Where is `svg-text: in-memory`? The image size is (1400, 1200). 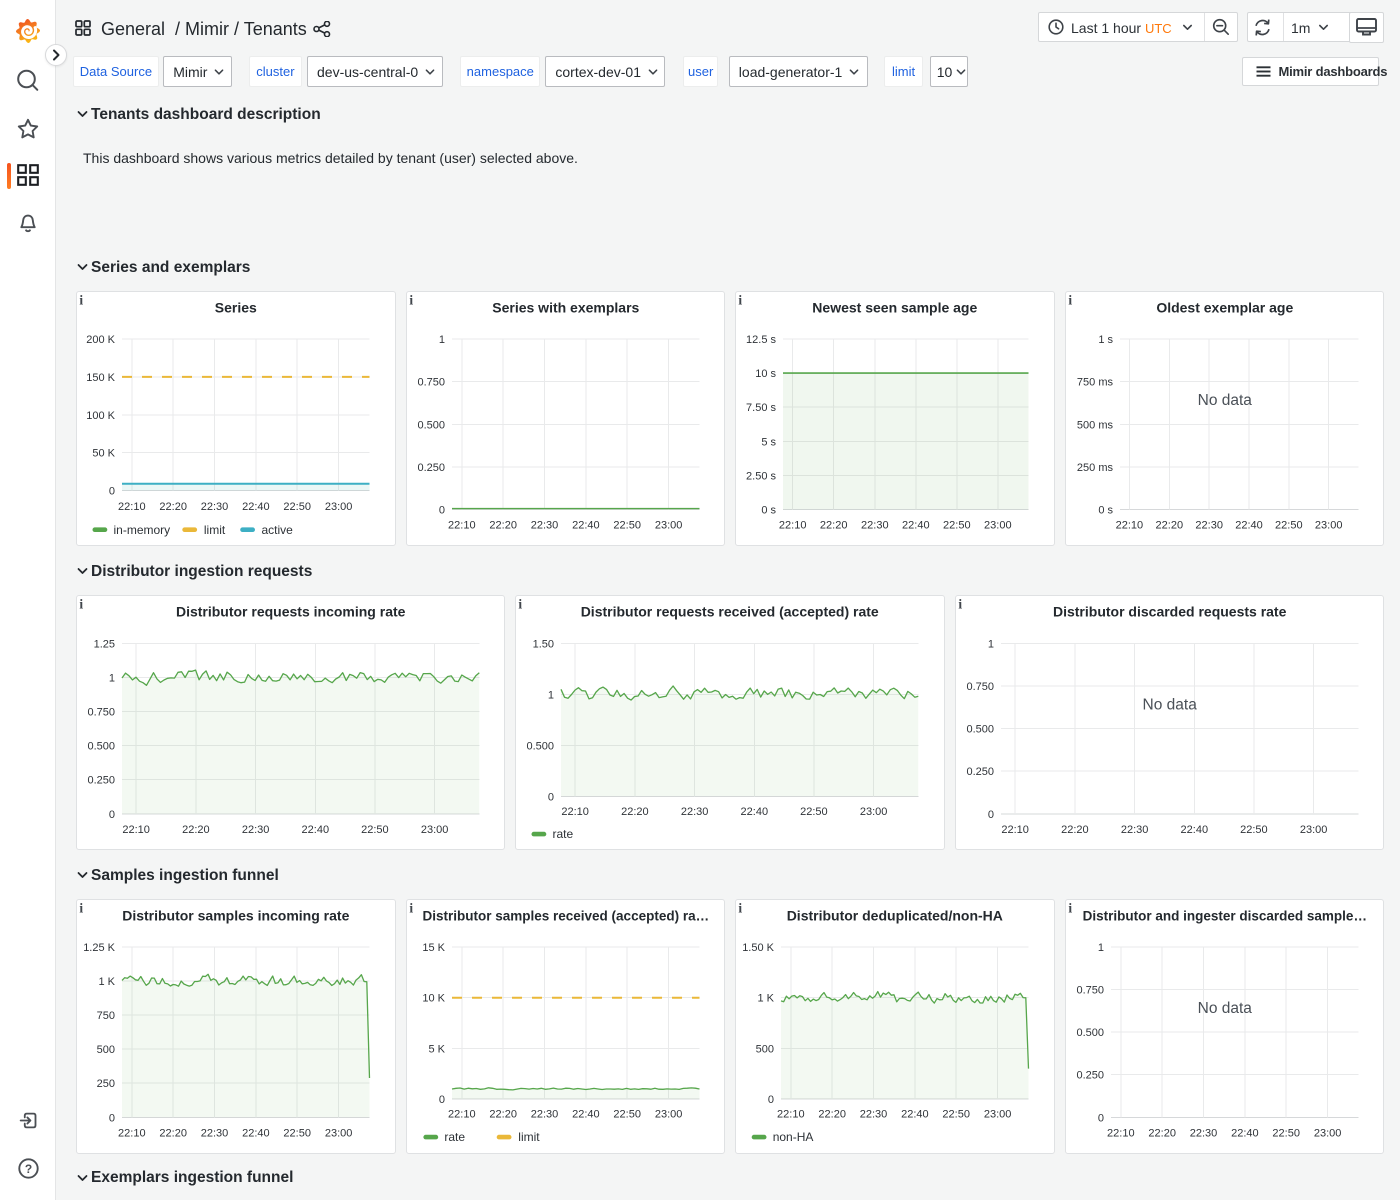
svg-text: in-memory is located at coordinates (142, 530).